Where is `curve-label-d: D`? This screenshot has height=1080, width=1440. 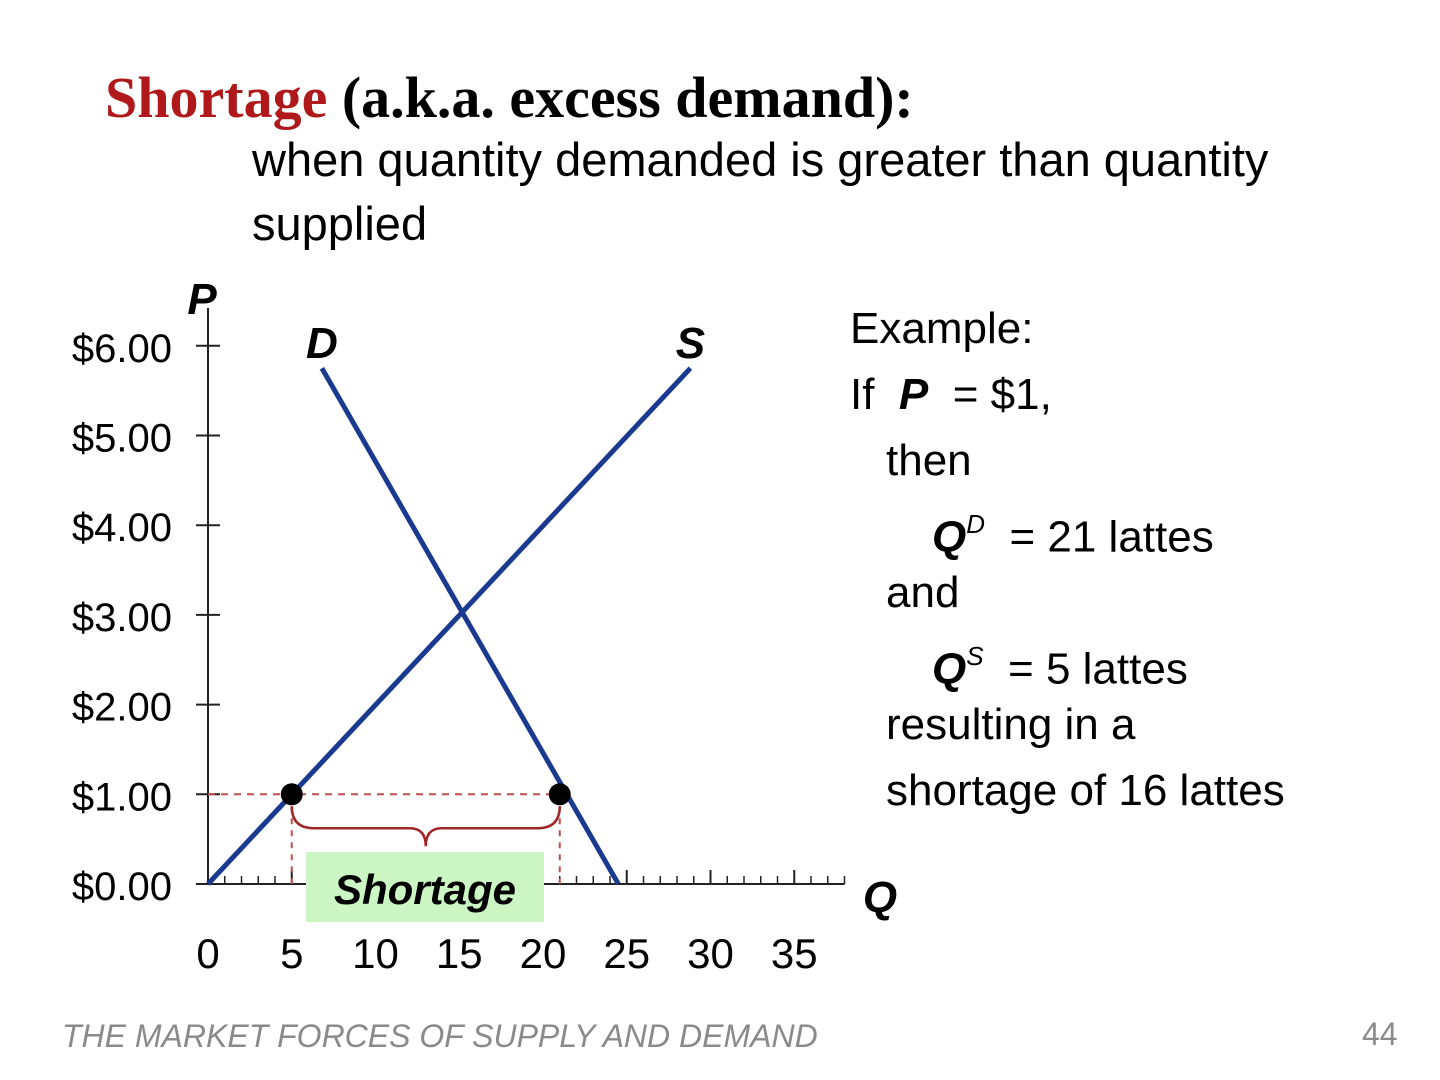 curve-label-d: D is located at coordinates (322, 343).